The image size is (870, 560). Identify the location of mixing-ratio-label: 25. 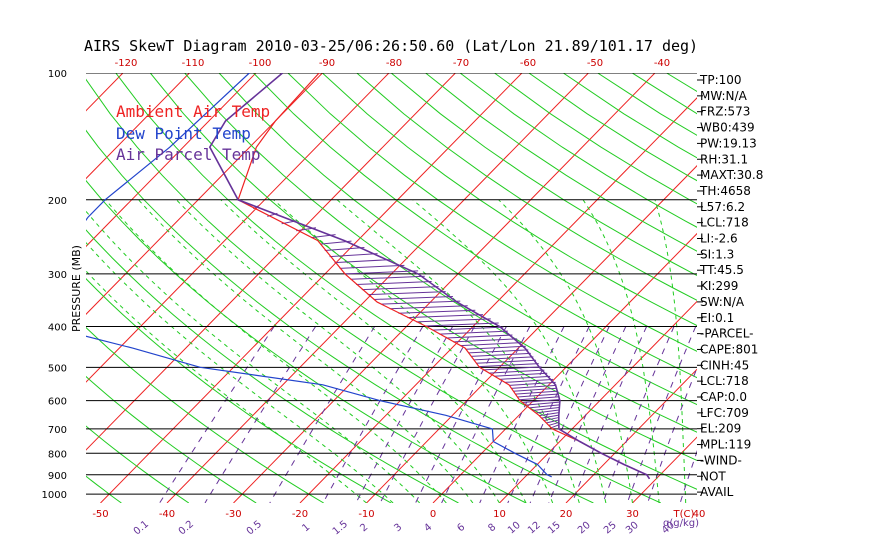
(610, 528).